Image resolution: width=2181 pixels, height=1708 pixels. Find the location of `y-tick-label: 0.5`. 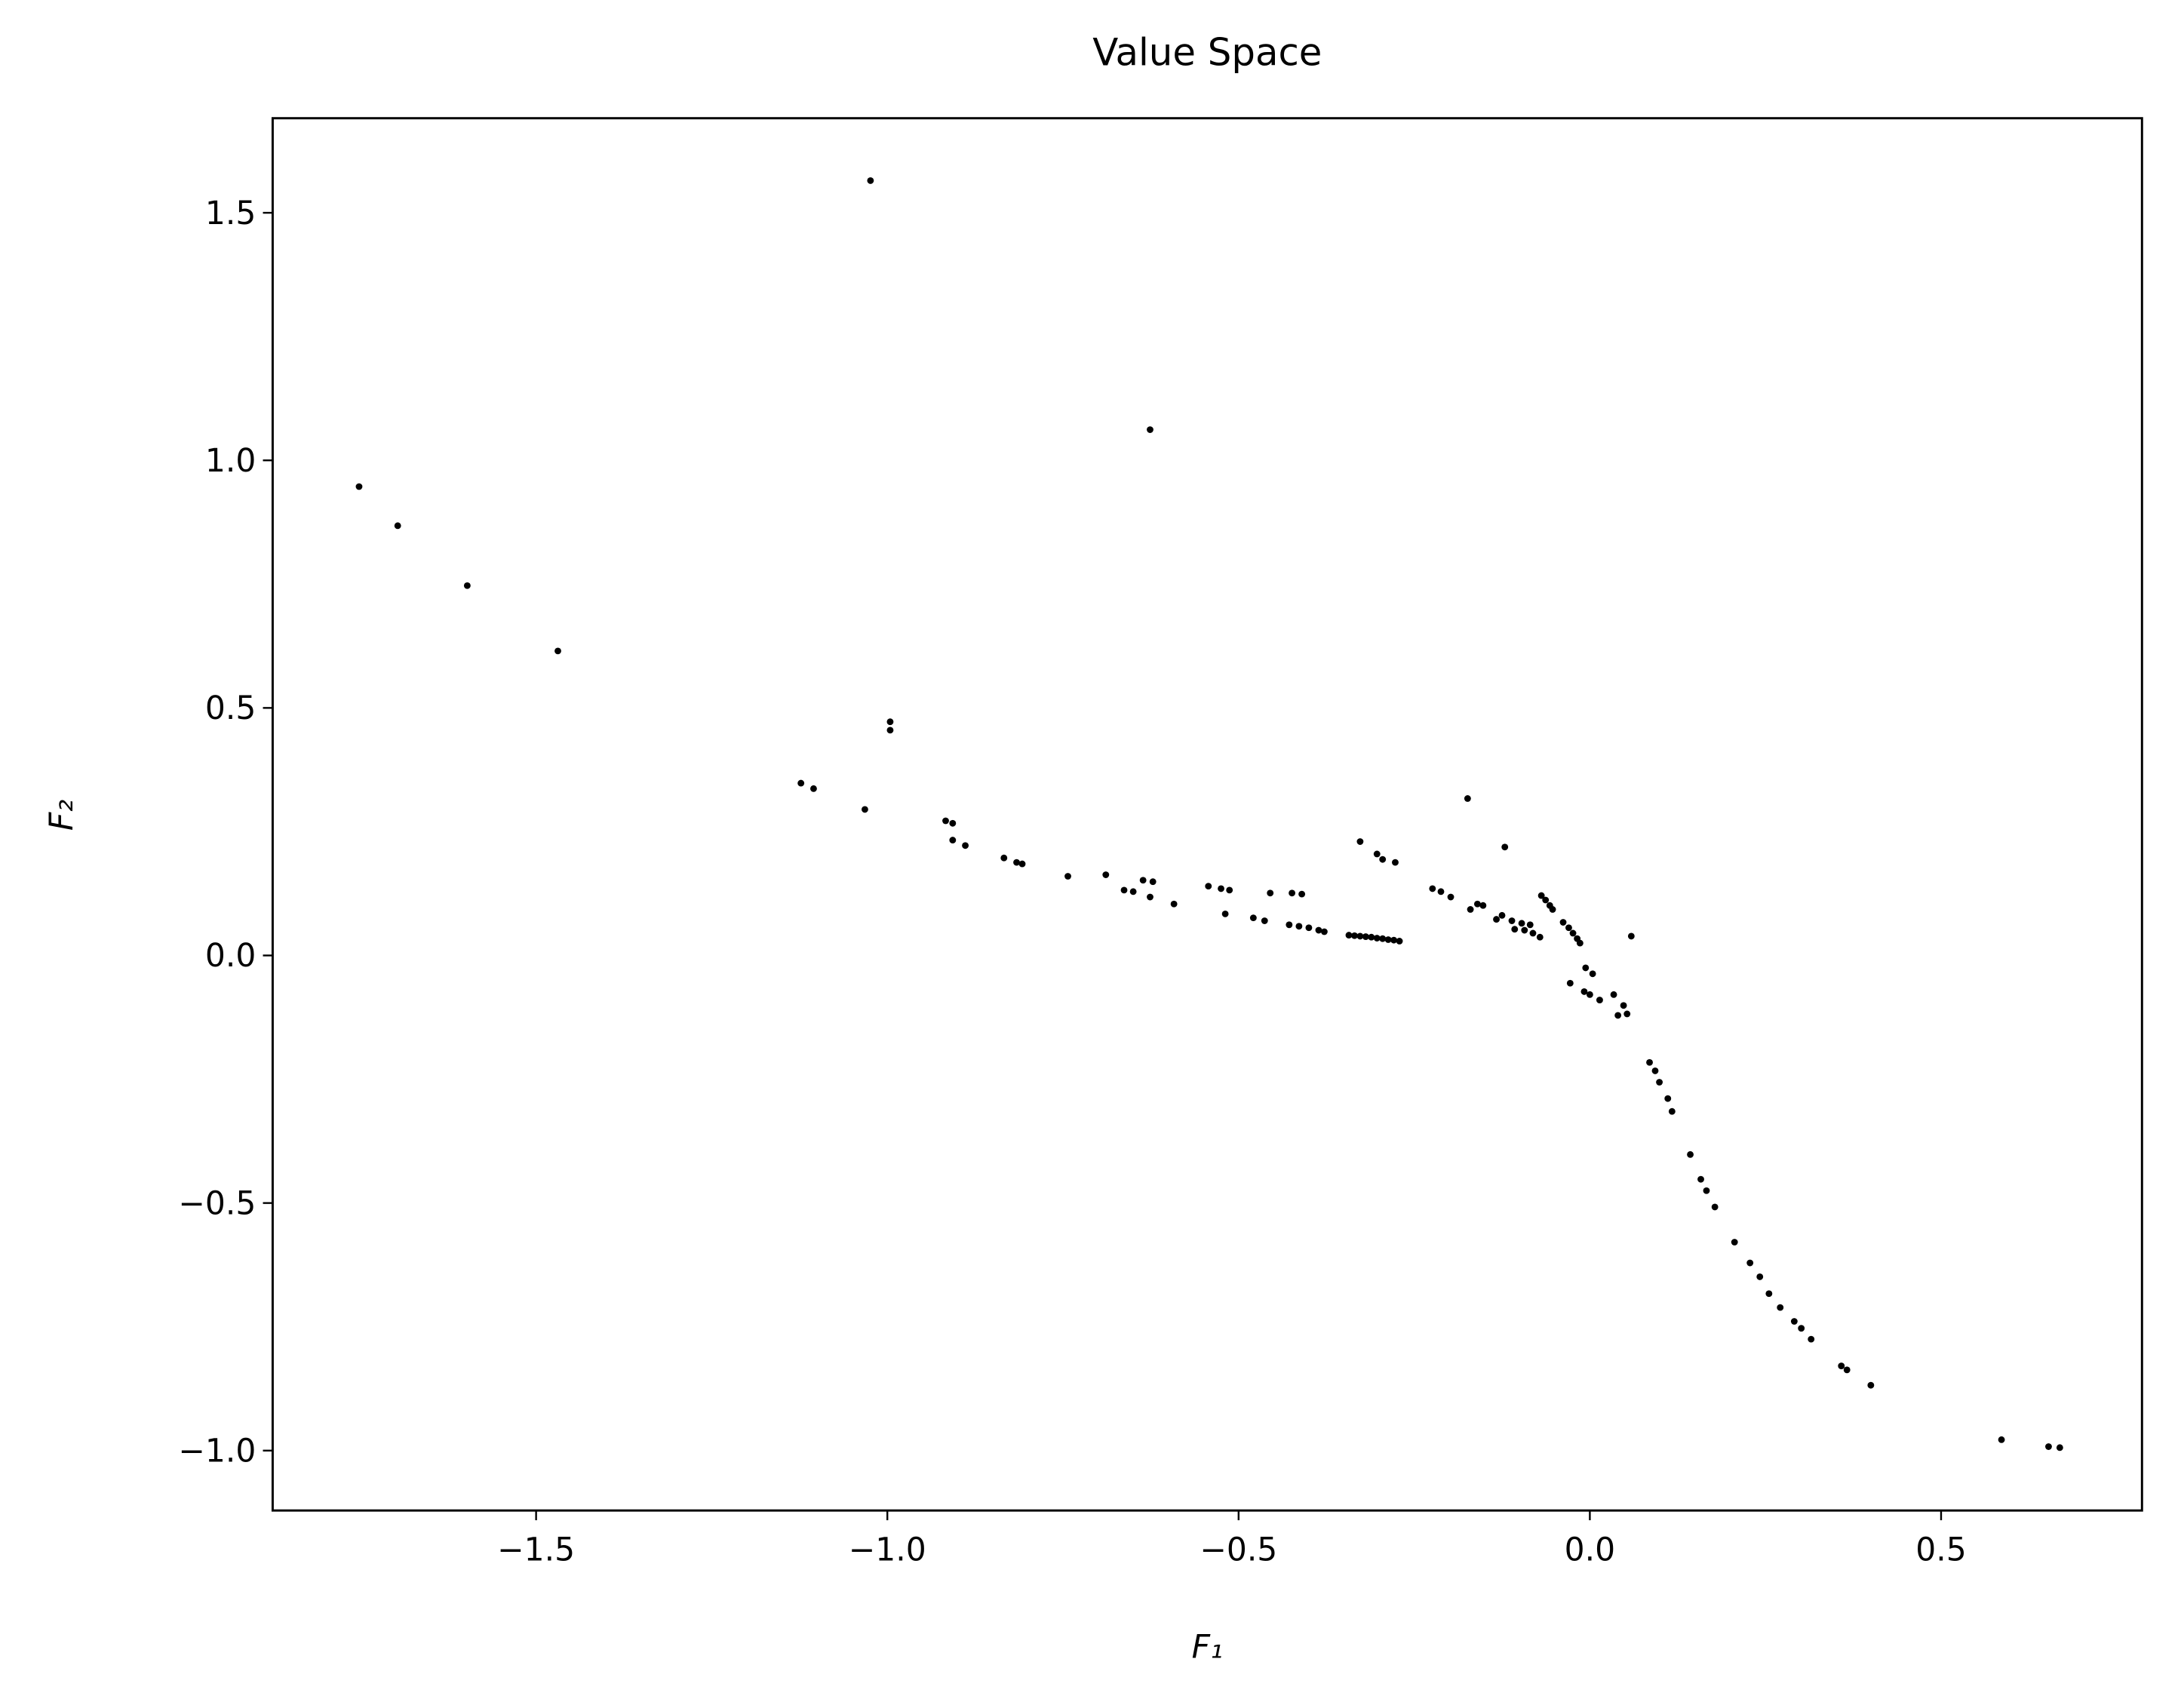

y-tick-label: 0.5 is located at coordinates (230, 708).